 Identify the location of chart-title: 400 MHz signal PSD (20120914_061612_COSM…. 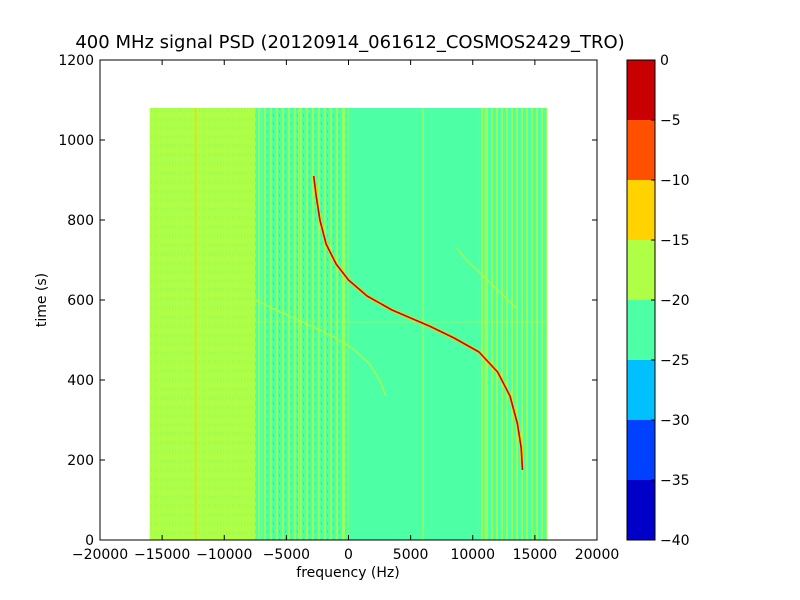
(349, 42).